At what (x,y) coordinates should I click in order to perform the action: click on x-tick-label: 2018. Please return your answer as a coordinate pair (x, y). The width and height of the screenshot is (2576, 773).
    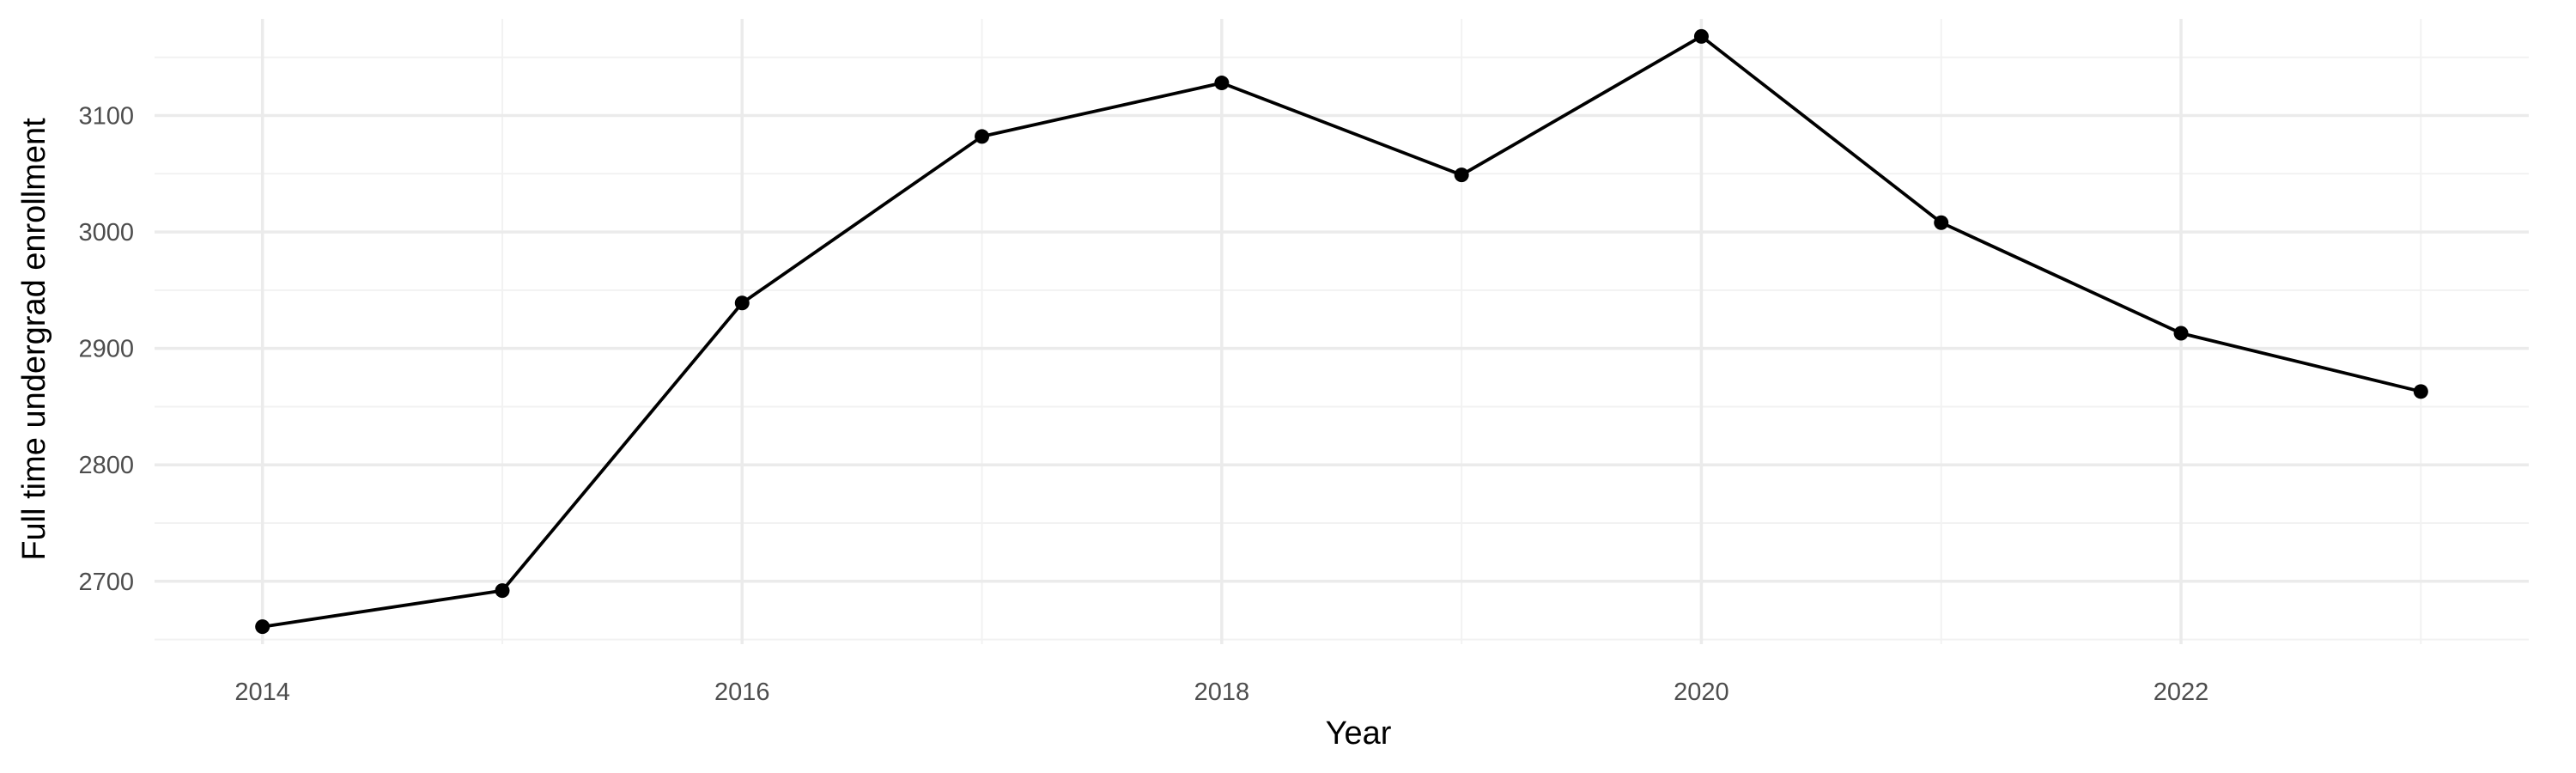
    Looking at the image, I should click on (1222, 692).